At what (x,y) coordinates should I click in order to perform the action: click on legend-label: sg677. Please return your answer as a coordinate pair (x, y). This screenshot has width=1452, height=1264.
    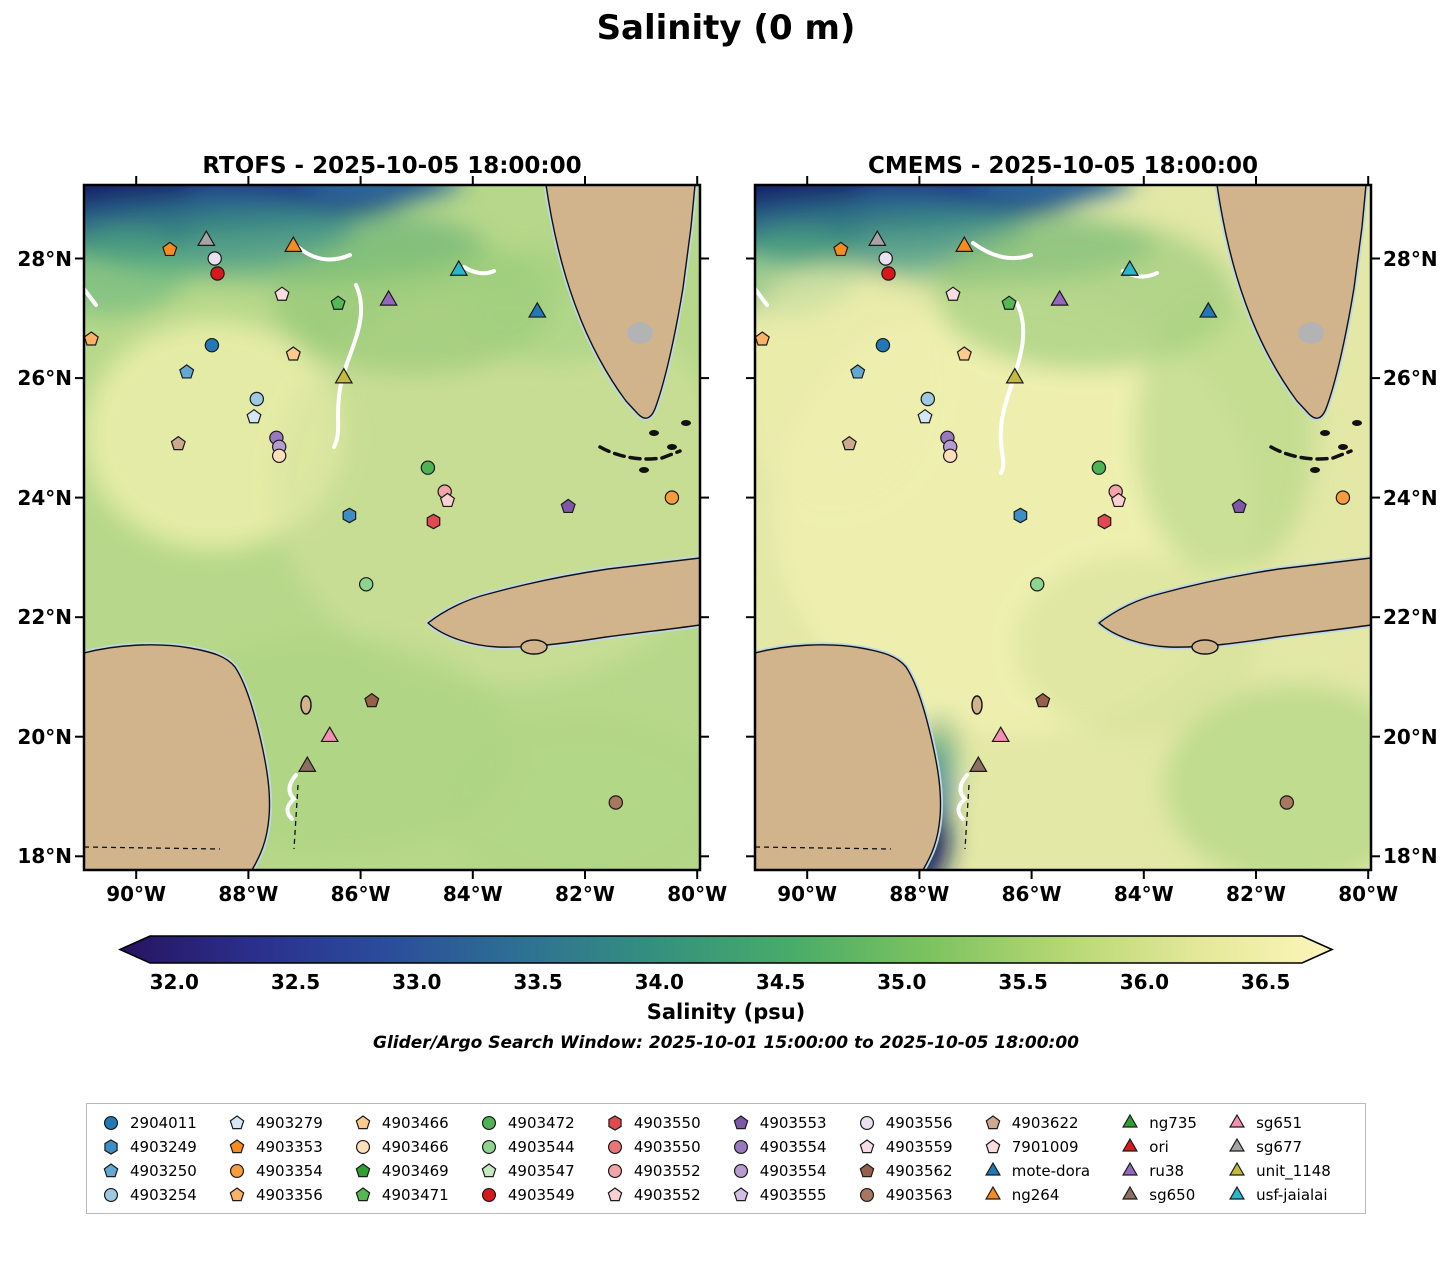
    Looking at the image, I should click on (1279, 1146).